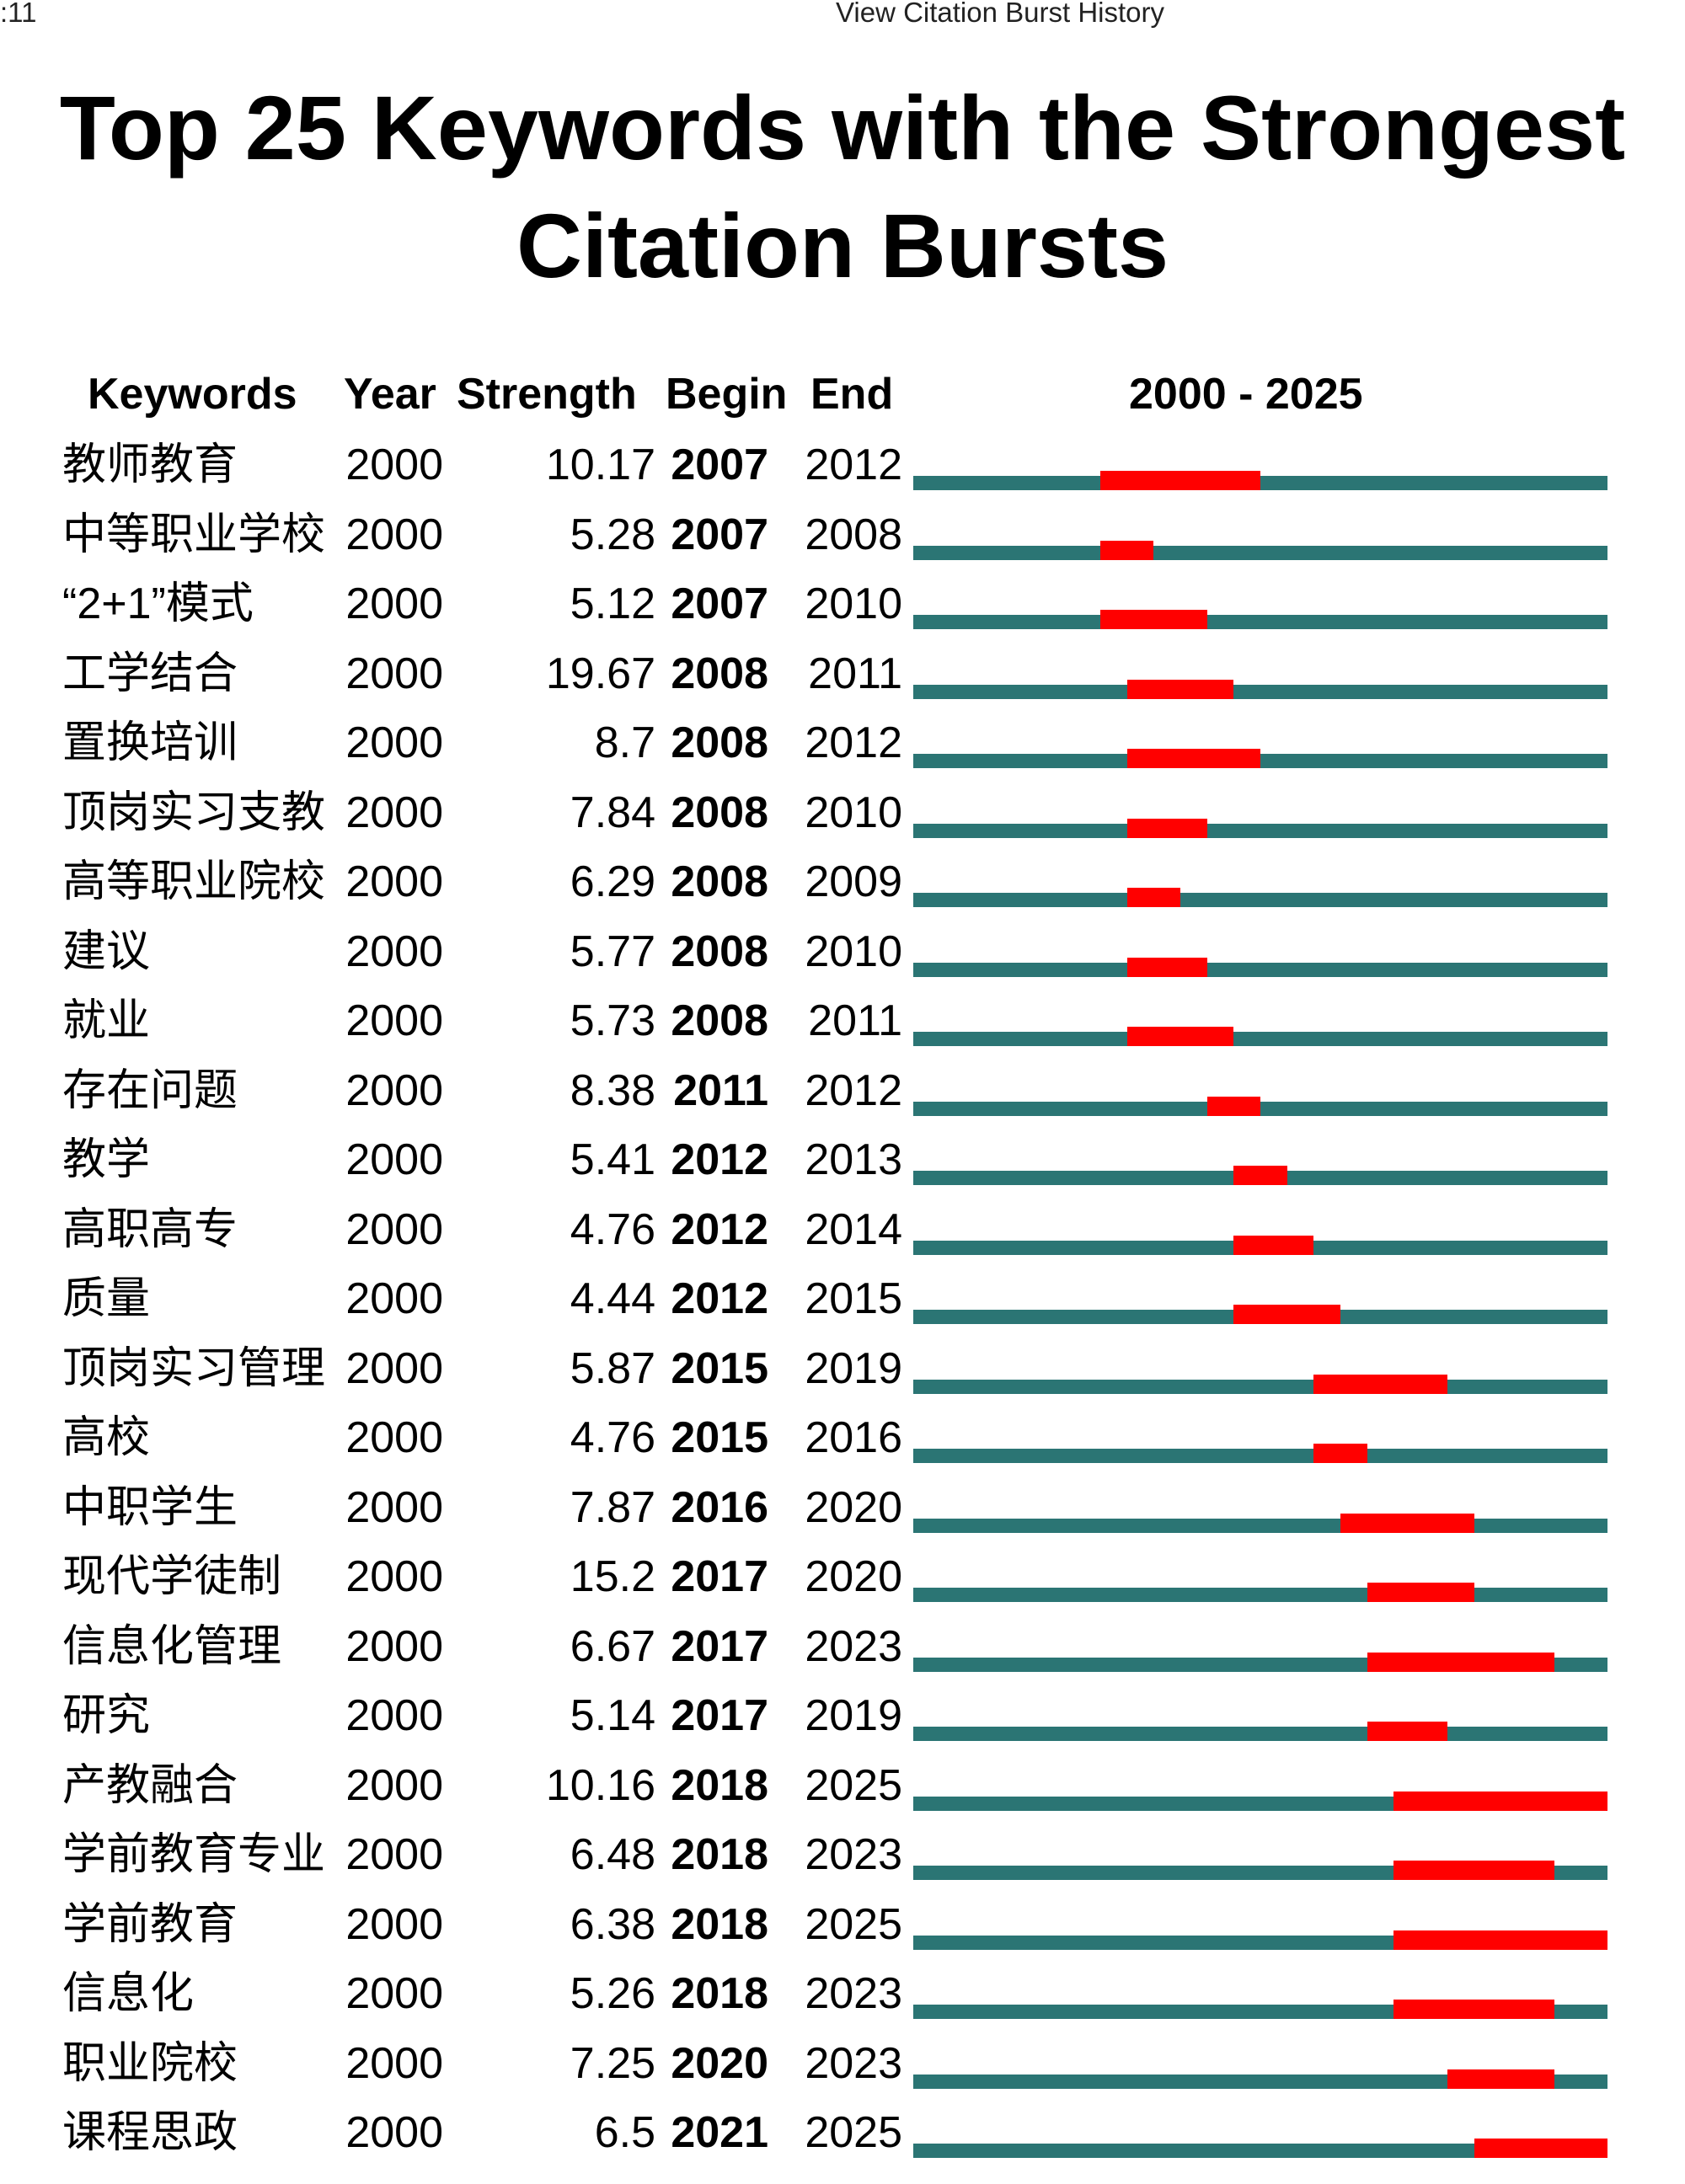 This screenshot has height=2184, width=1685. I want to click on keyword-cell: 顶岗实习支教, so click(194, 812).